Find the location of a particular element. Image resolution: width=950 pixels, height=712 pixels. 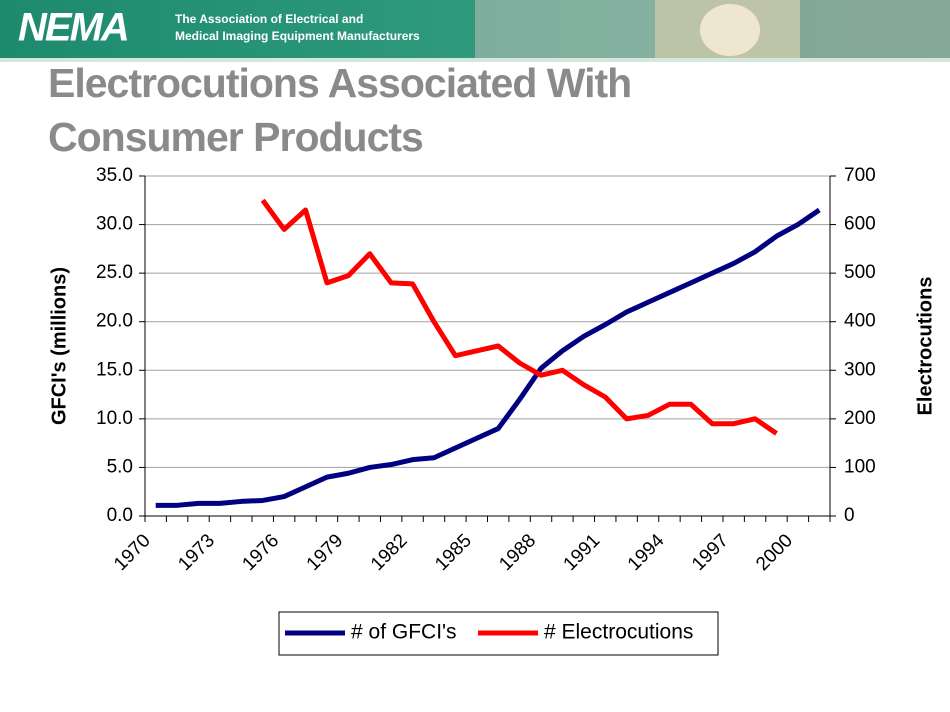

y2-tick-label: 700 is located at coordinates (860, 175).